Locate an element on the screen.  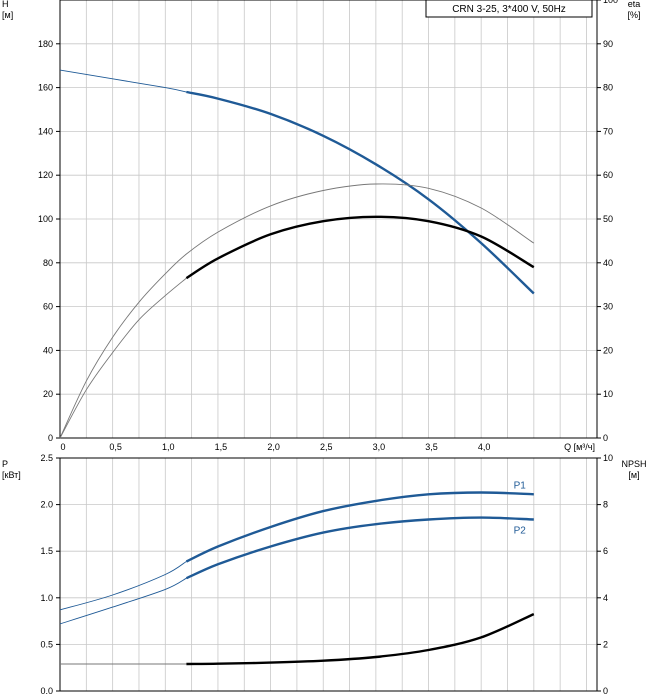
y-left-tick-label: 40 is located at coordinates (48, 350).